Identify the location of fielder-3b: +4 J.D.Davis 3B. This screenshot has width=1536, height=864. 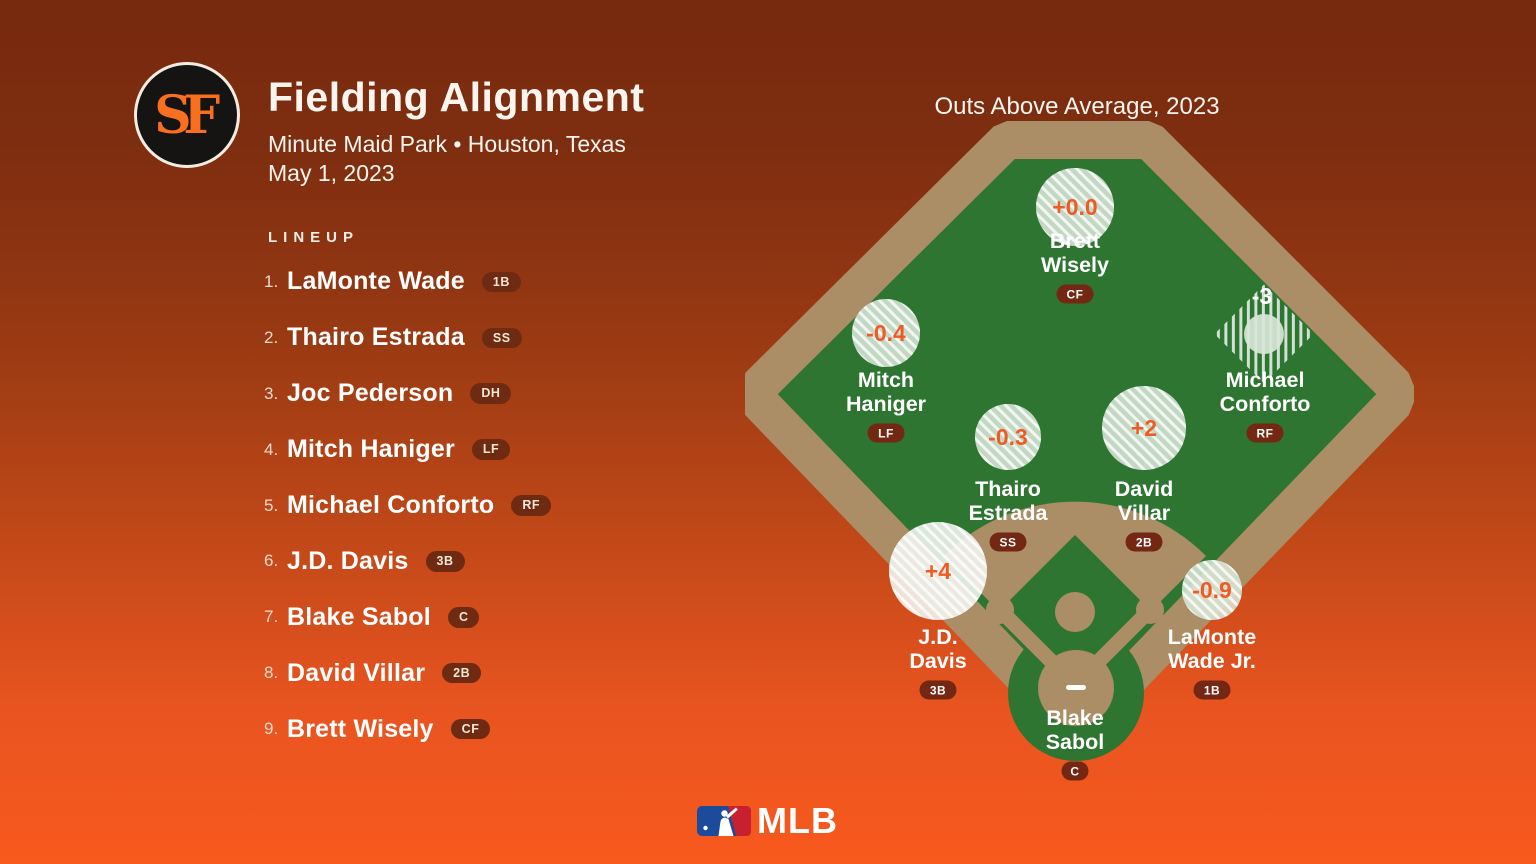
(938, 611).